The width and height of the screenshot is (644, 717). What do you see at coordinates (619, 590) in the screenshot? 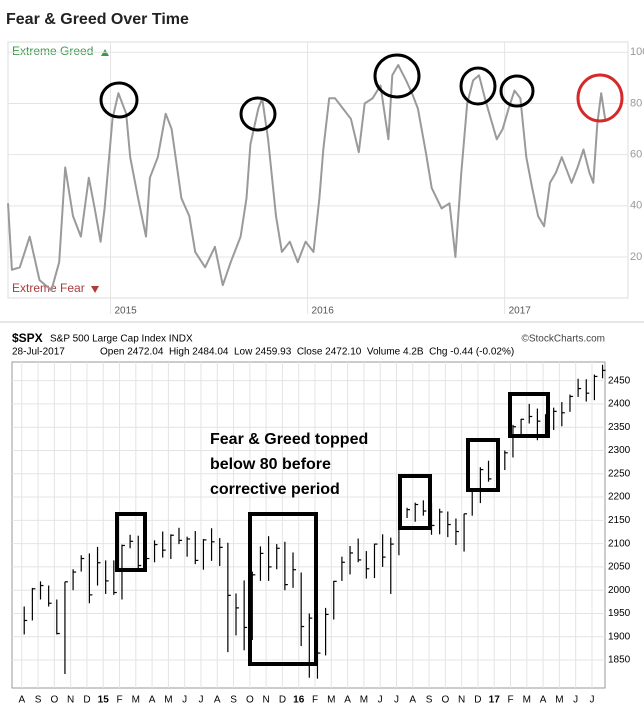
I see `y-tick-label: 2000` at bounding box center [619, 590].